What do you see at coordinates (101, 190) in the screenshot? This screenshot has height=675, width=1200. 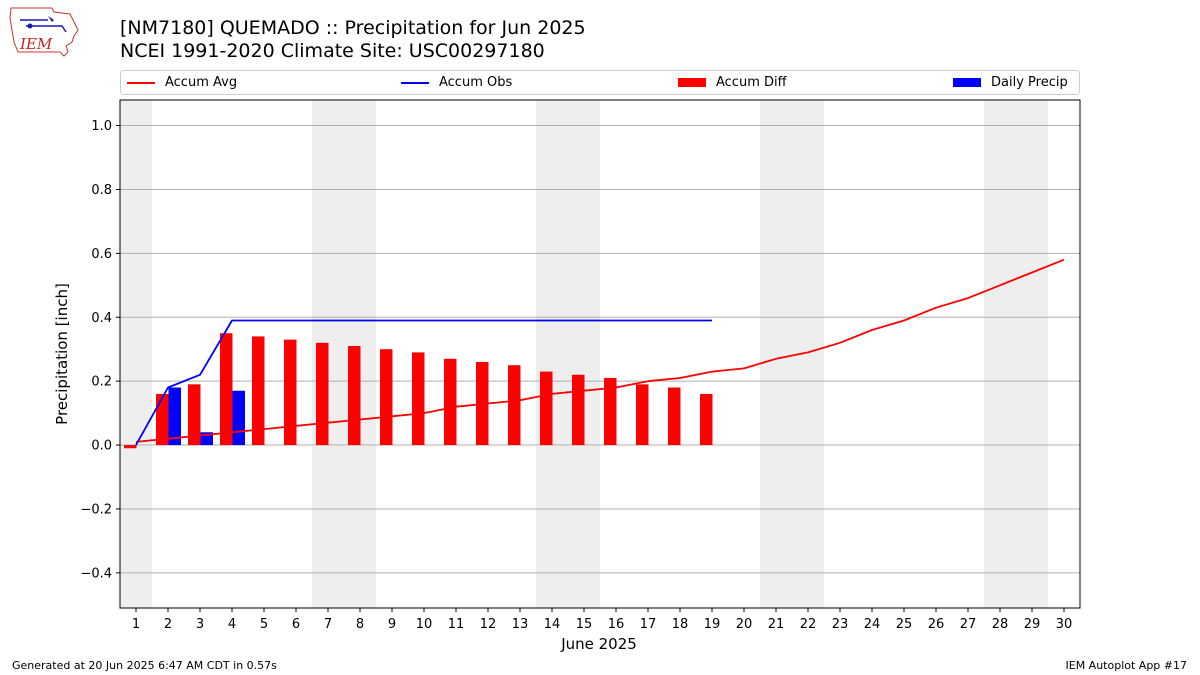 I see `y-tick-label: 0.8` at bounding box center [101, 190].